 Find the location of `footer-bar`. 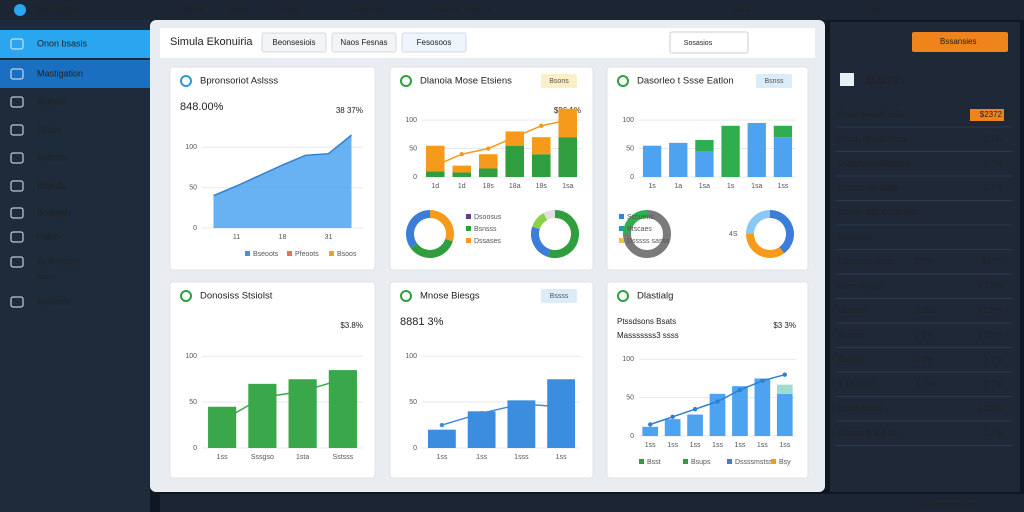

footer-bar is located at coordinates (592, 503).